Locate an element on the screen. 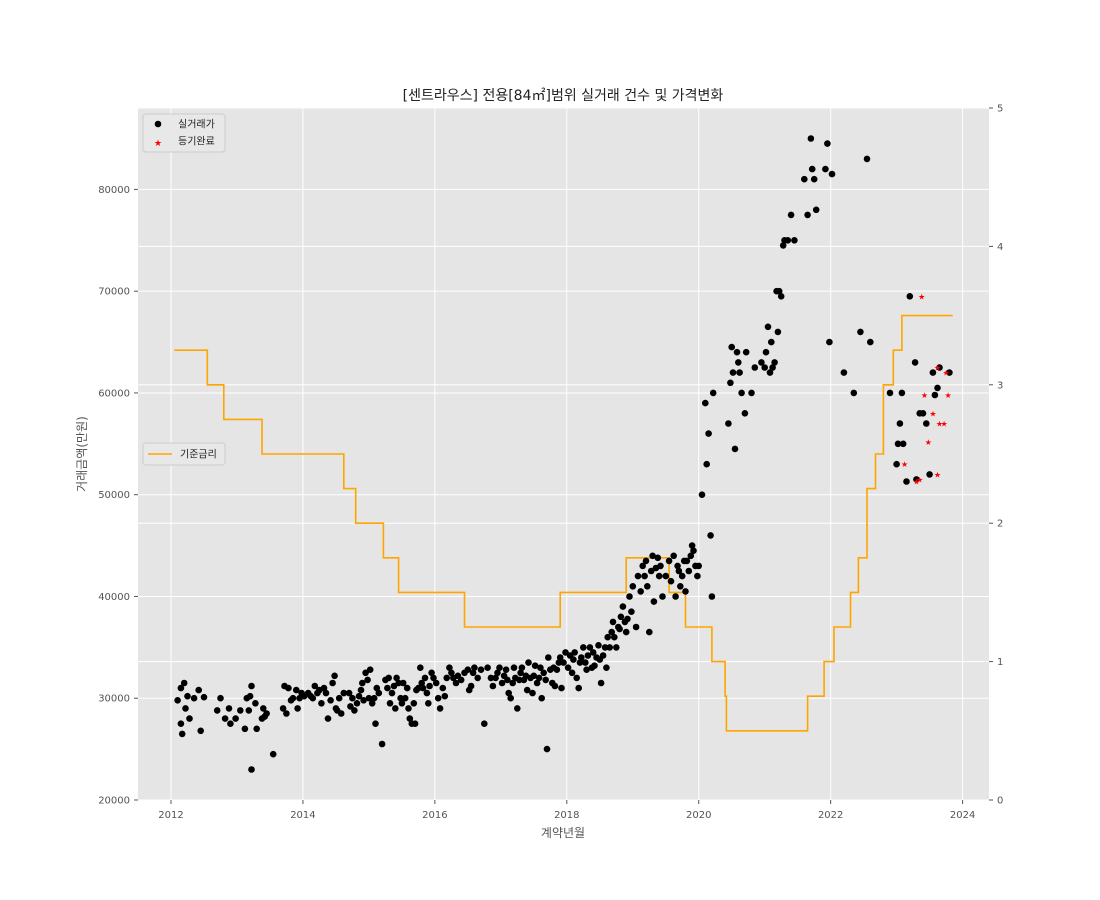  legend-rate-box is located at coordinates (184, 454).